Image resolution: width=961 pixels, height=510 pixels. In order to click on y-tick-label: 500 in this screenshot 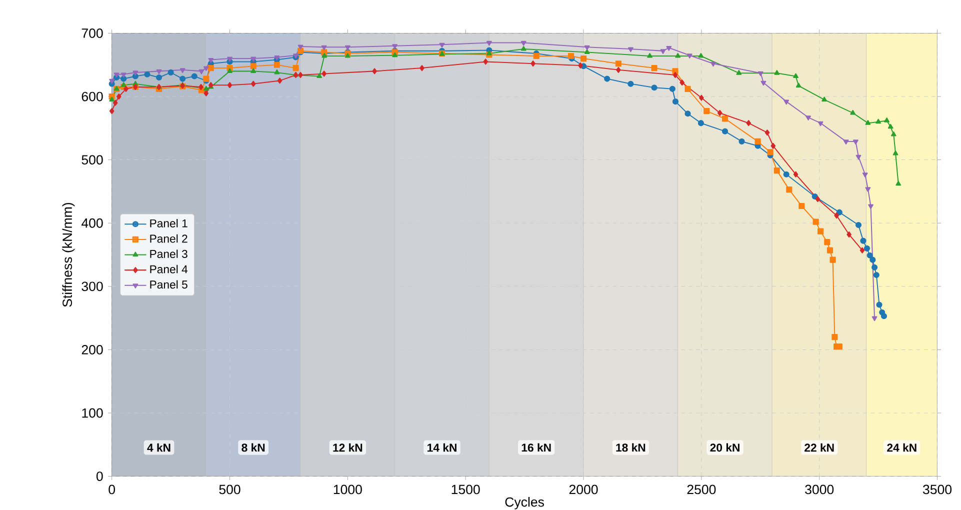, I will do `click(92, 160)`.